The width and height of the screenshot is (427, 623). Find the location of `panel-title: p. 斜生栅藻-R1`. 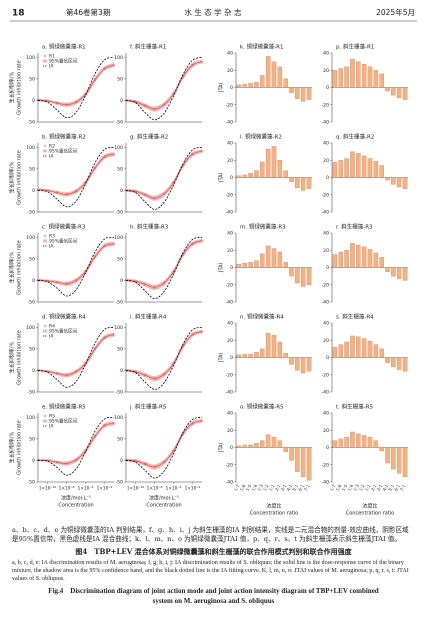

panel-title: p. 斜生栅藻-R1 is located at coordinates (355, 47).